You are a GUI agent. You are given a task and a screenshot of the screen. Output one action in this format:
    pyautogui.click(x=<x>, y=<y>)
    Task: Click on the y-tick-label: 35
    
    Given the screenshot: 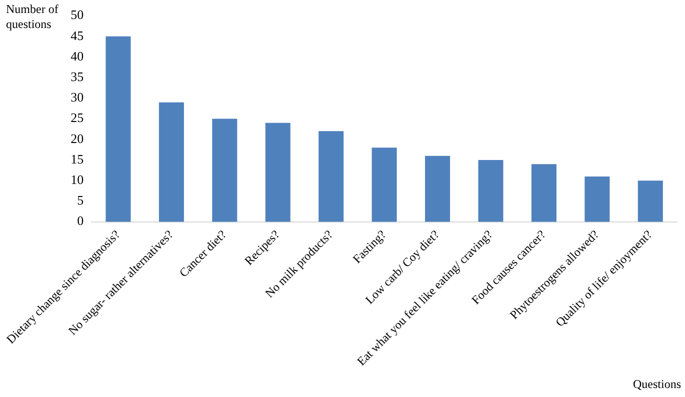 What is the action you would take?
    pyautogui.click(x=77, y=76)
    